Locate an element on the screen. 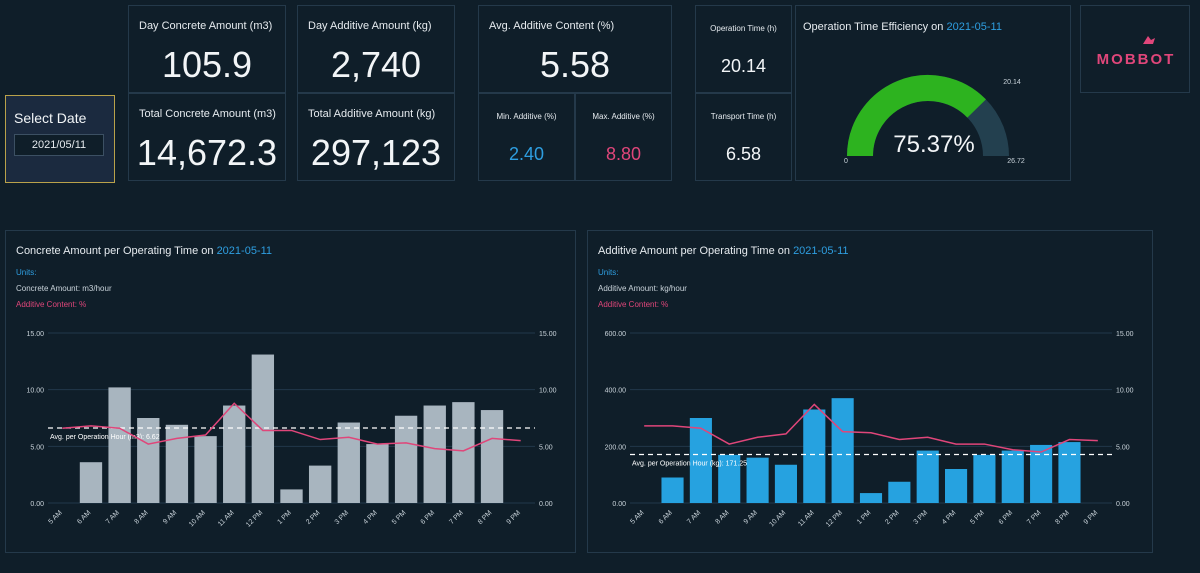 The image size is (1200, 573). x-tick: 5 AM is located at coordinates (56, 517).